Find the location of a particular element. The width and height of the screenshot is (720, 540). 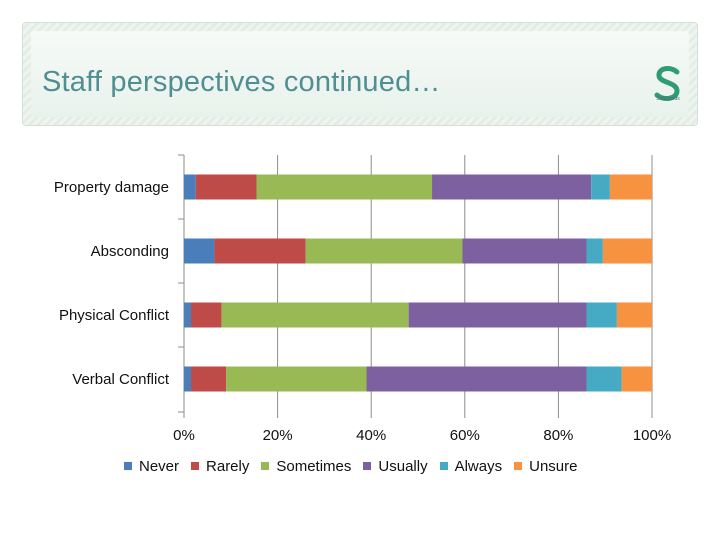

legend-swatch-sometimes is located at coordinates (265, 466).